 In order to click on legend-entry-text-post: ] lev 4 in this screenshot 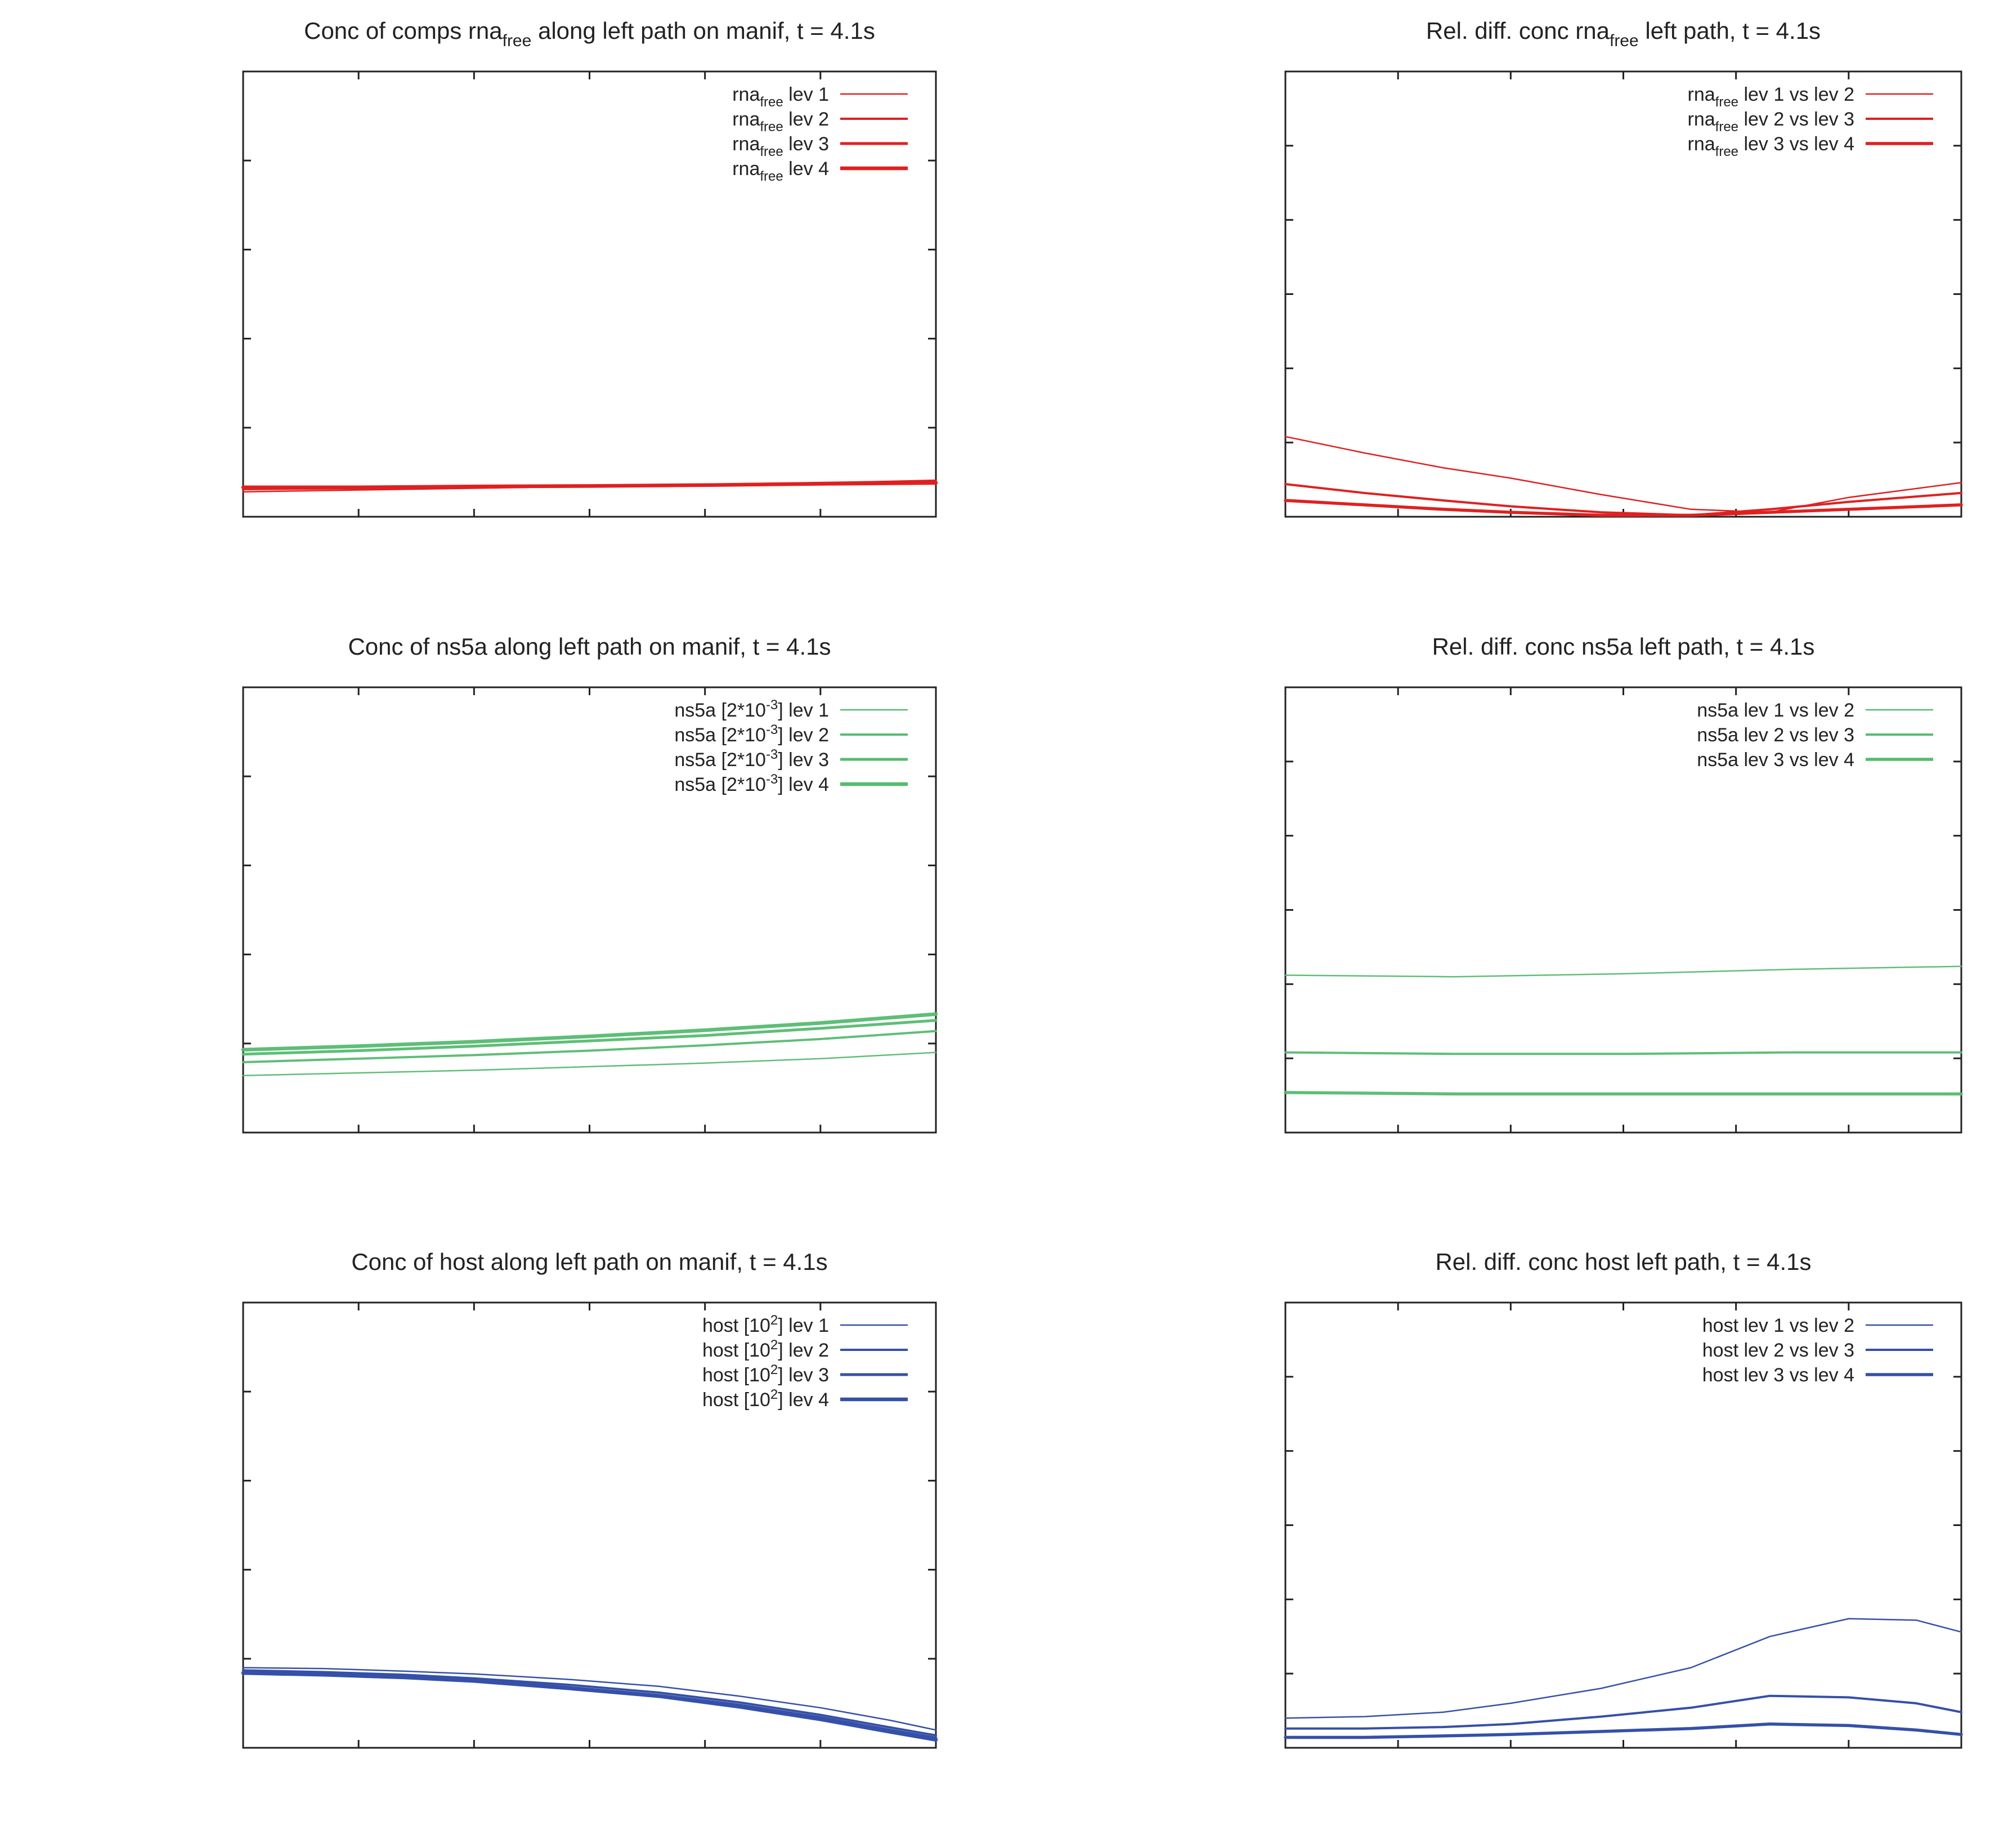, I will do `click(804, 1400)`.